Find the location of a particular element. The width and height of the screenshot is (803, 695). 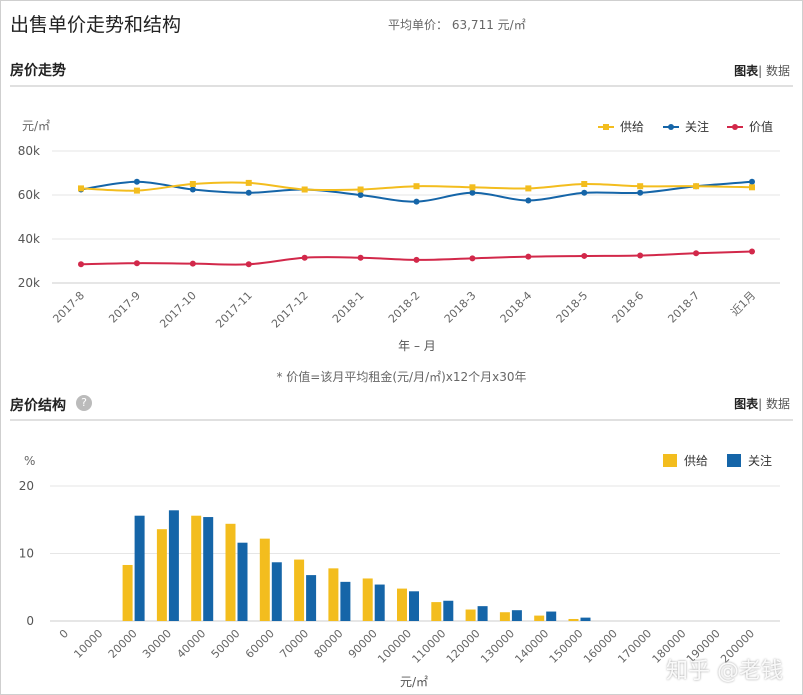

structure-view-switch: 图表| 数据 is located at coordinates (762, 403).